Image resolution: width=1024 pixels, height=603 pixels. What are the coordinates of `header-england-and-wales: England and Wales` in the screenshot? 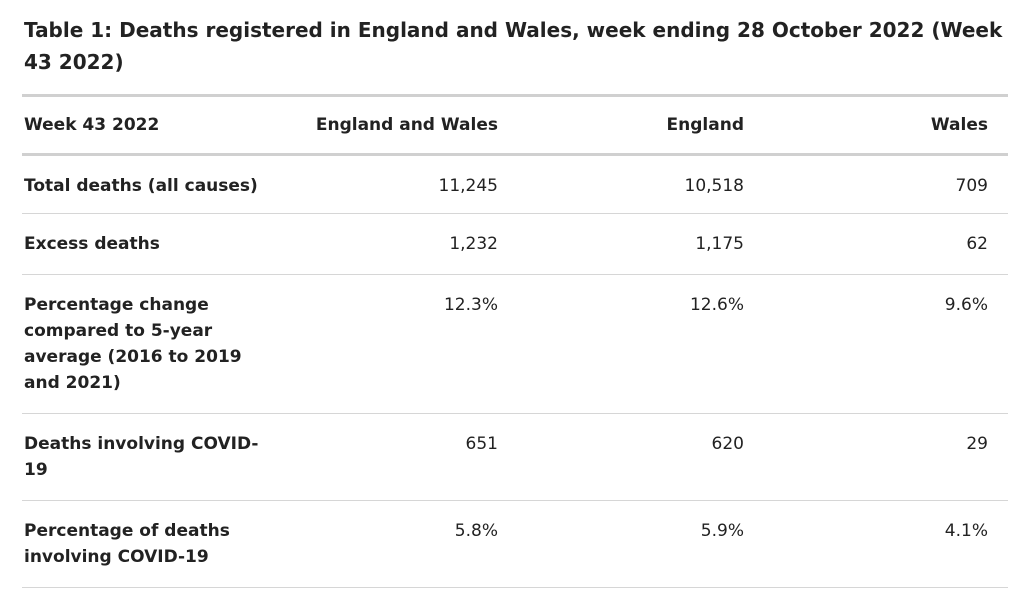 It's located at (406, 125).